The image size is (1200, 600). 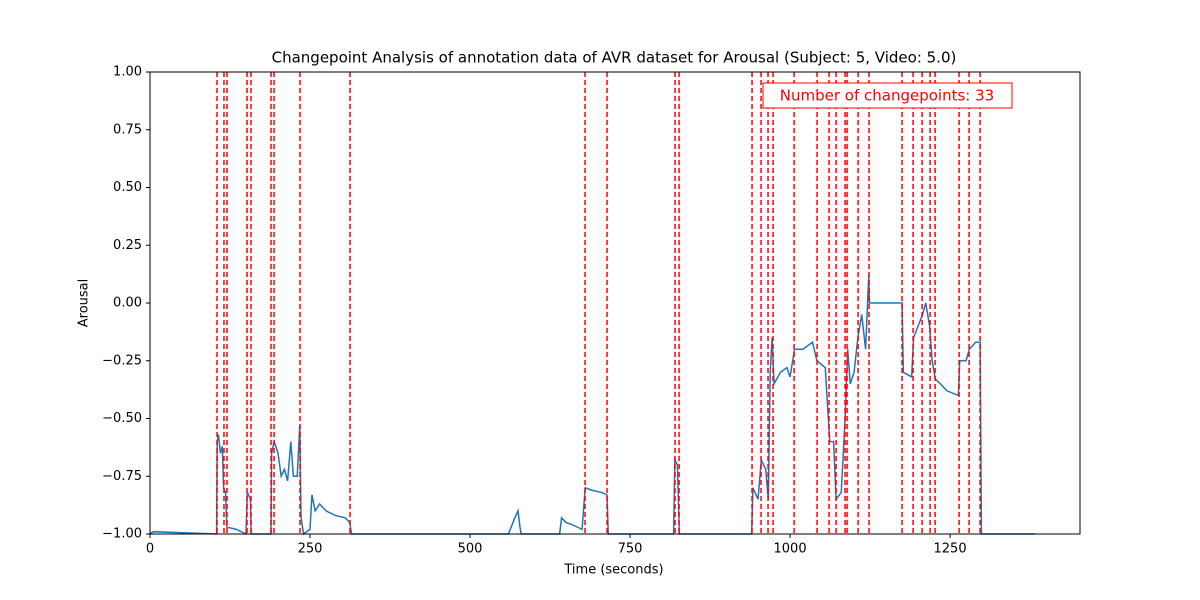 I want to click on x-tick-label: 1250, so click(x=950, y=549).